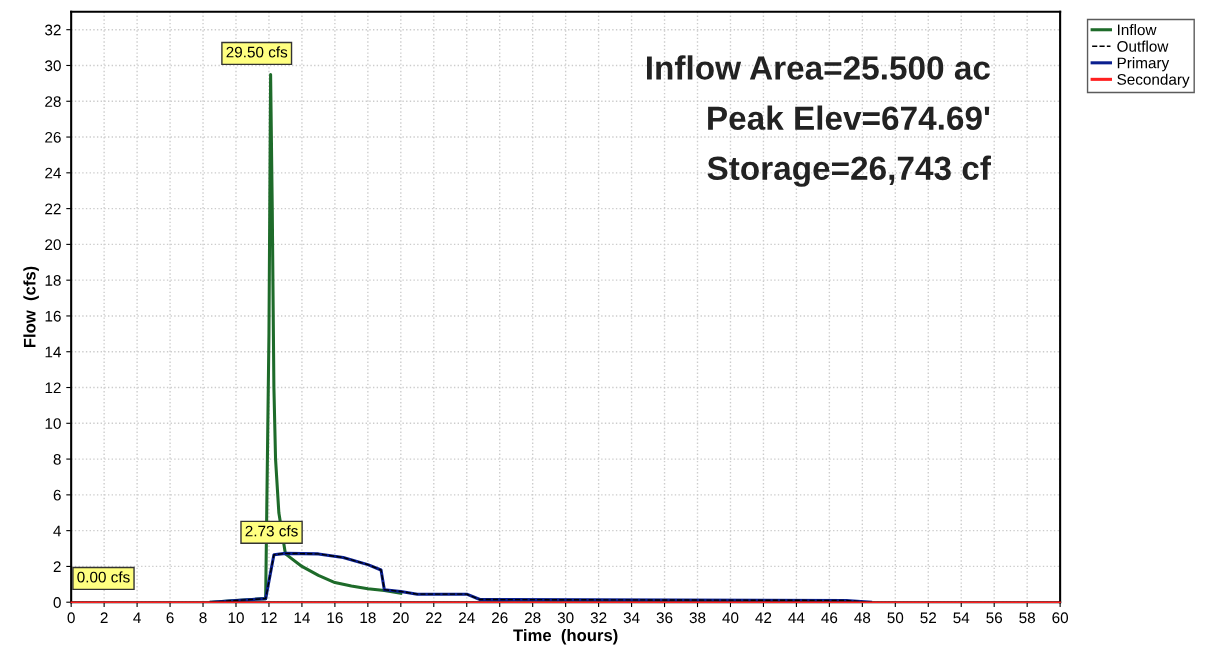  I want to click on x-tick-label: 30, so click(565, 618).